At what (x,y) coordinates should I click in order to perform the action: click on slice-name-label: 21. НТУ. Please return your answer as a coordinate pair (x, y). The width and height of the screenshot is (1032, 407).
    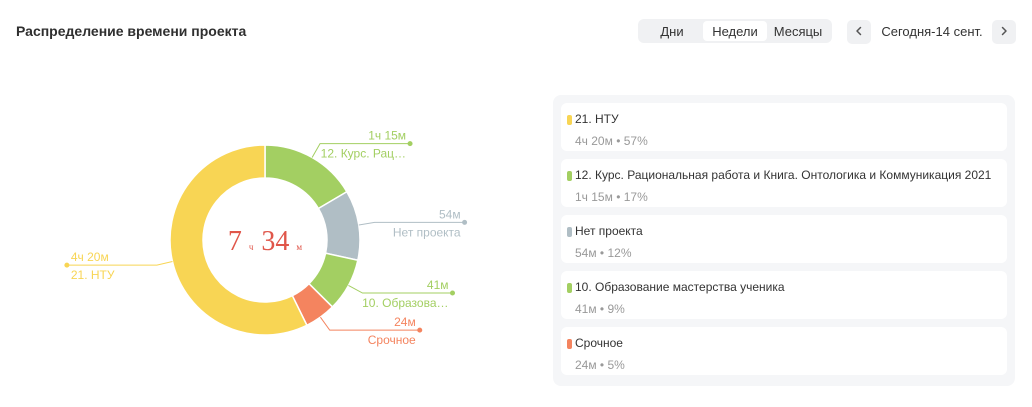
    Looking at the image, I should click on (93, 275).